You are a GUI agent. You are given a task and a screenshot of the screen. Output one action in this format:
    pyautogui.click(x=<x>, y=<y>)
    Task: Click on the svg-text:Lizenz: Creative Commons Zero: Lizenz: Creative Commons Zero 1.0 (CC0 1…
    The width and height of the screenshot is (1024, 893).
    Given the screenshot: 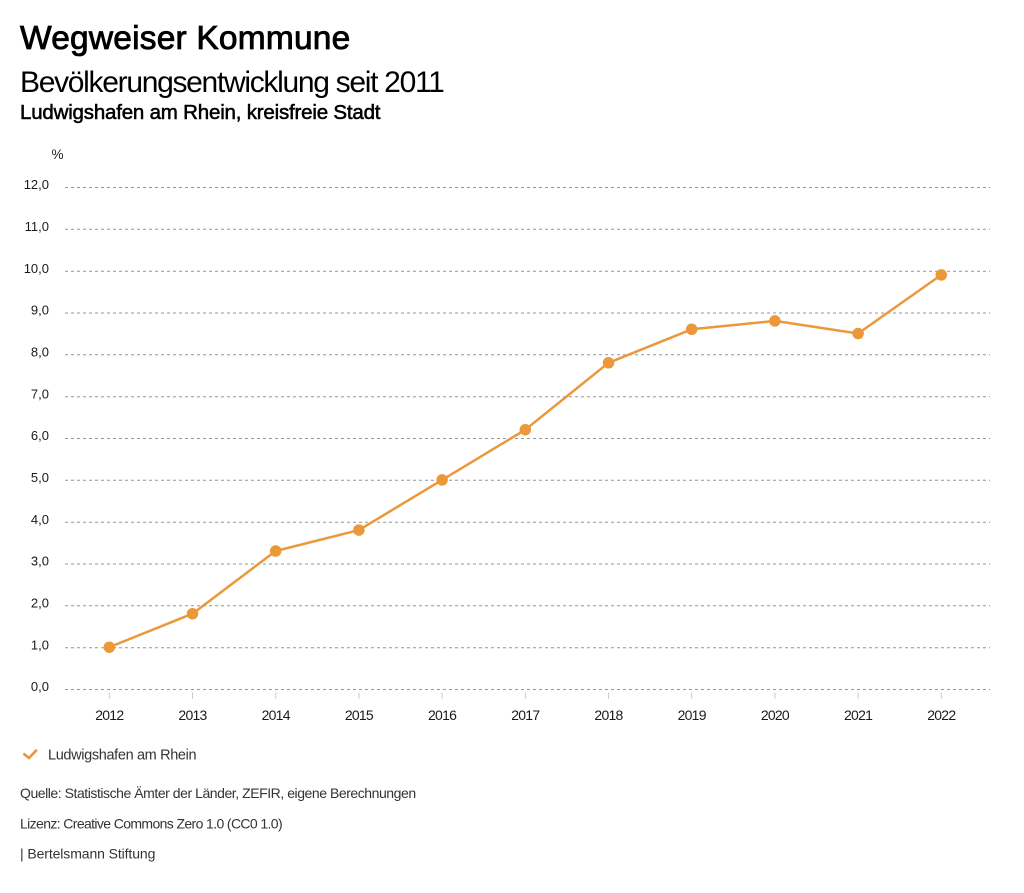 What is the action you would take?
    pyautogui.click(x=151, y=824)
    